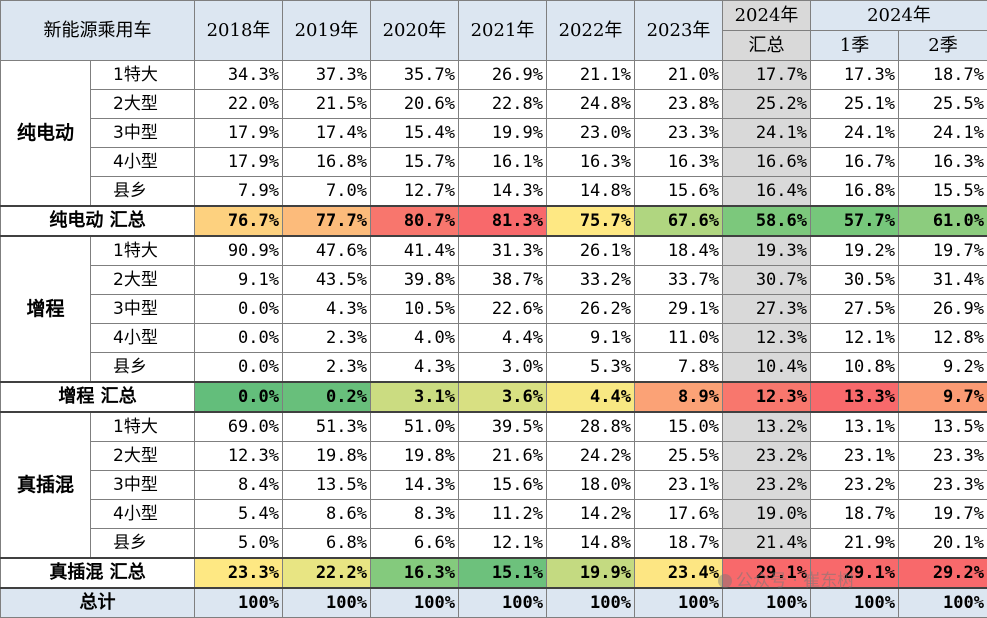  Describe the element at coordinates (942, 397) in the screenshot. I see `summary-cell: 9.7%` at that location.